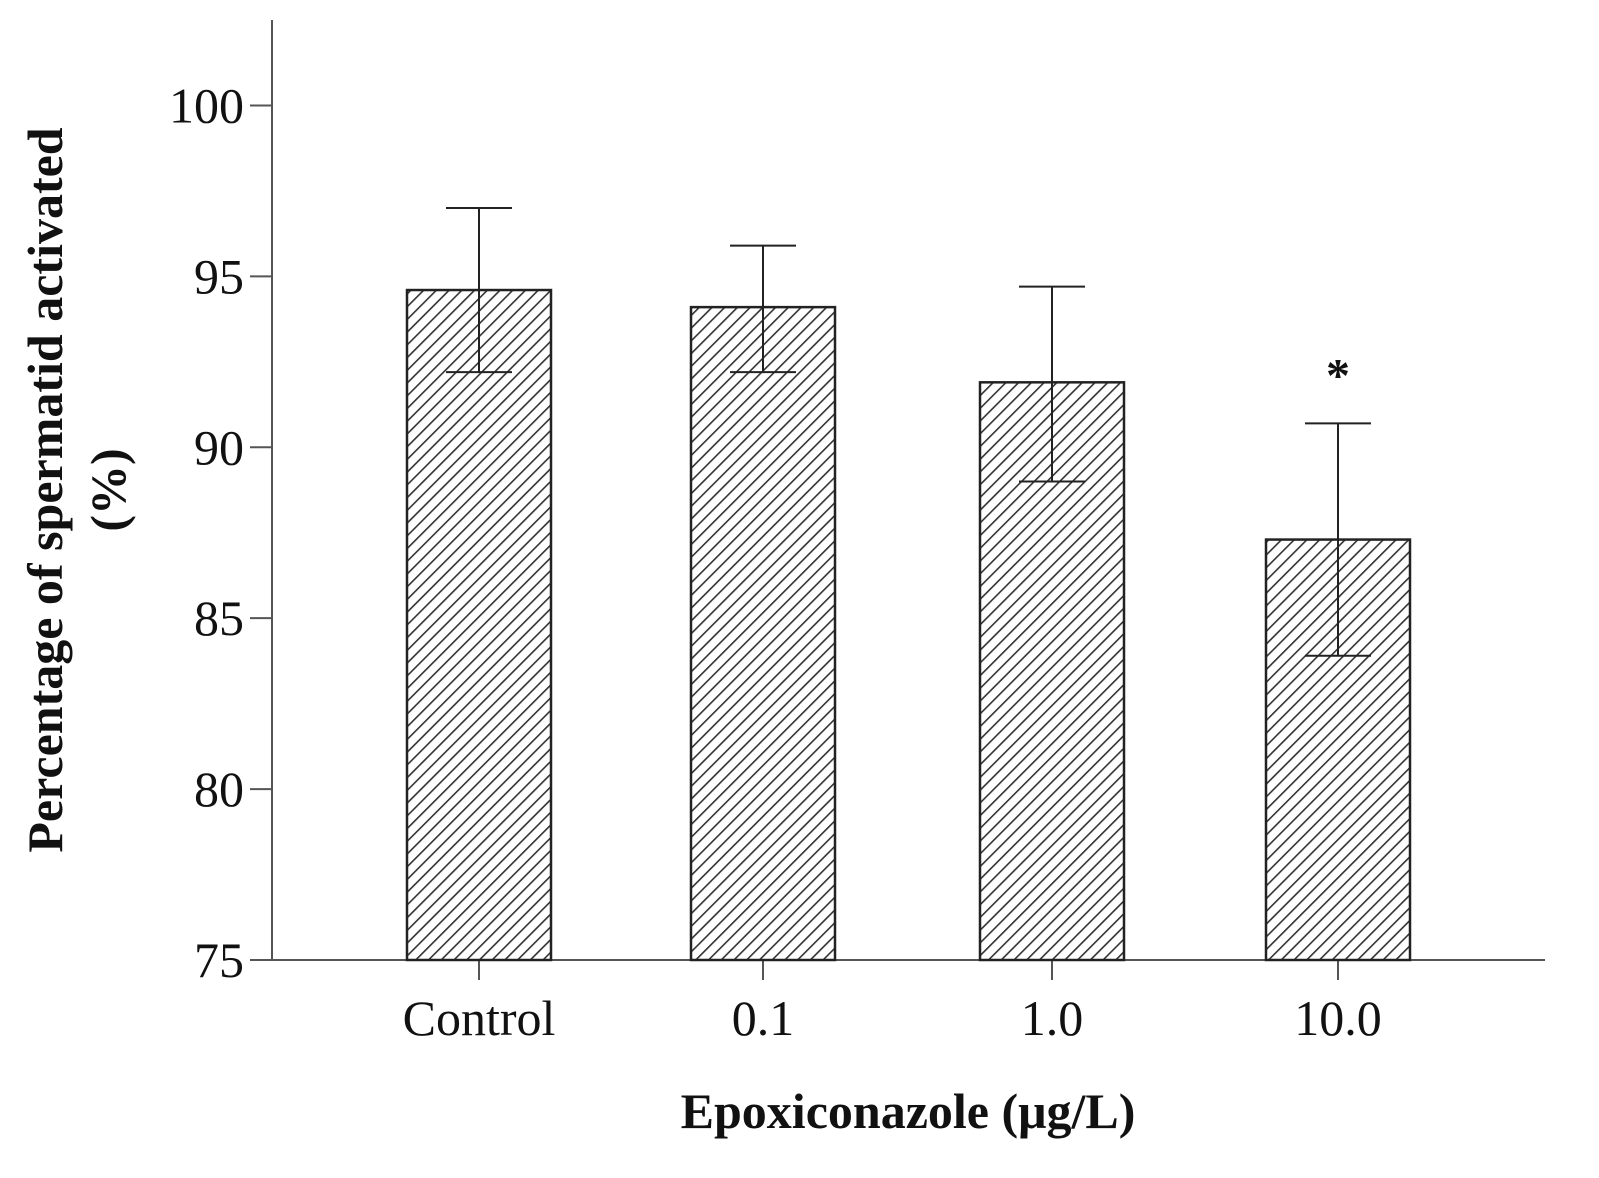 Image resolution: width=1599 pixels, height=1178 pixels. I want to click on y-axis-title: Percentage of spermatid activated, so click(45, 489).